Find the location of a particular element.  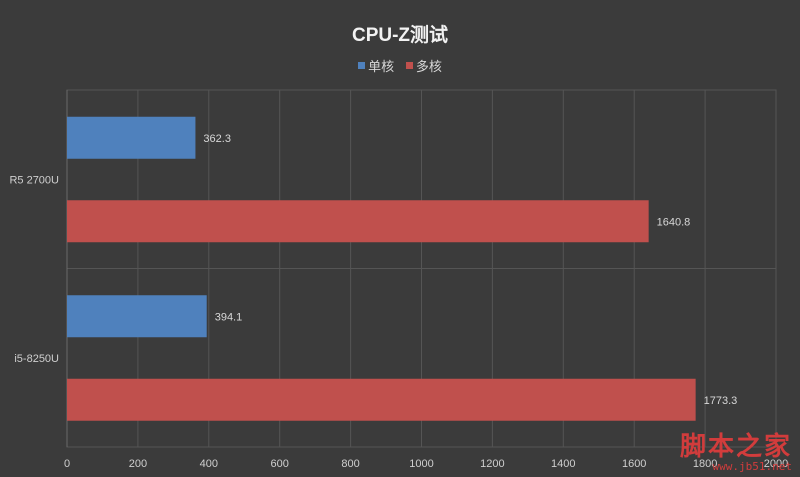

x-tick-label-0: 0 is located at coordinates (67, 464).